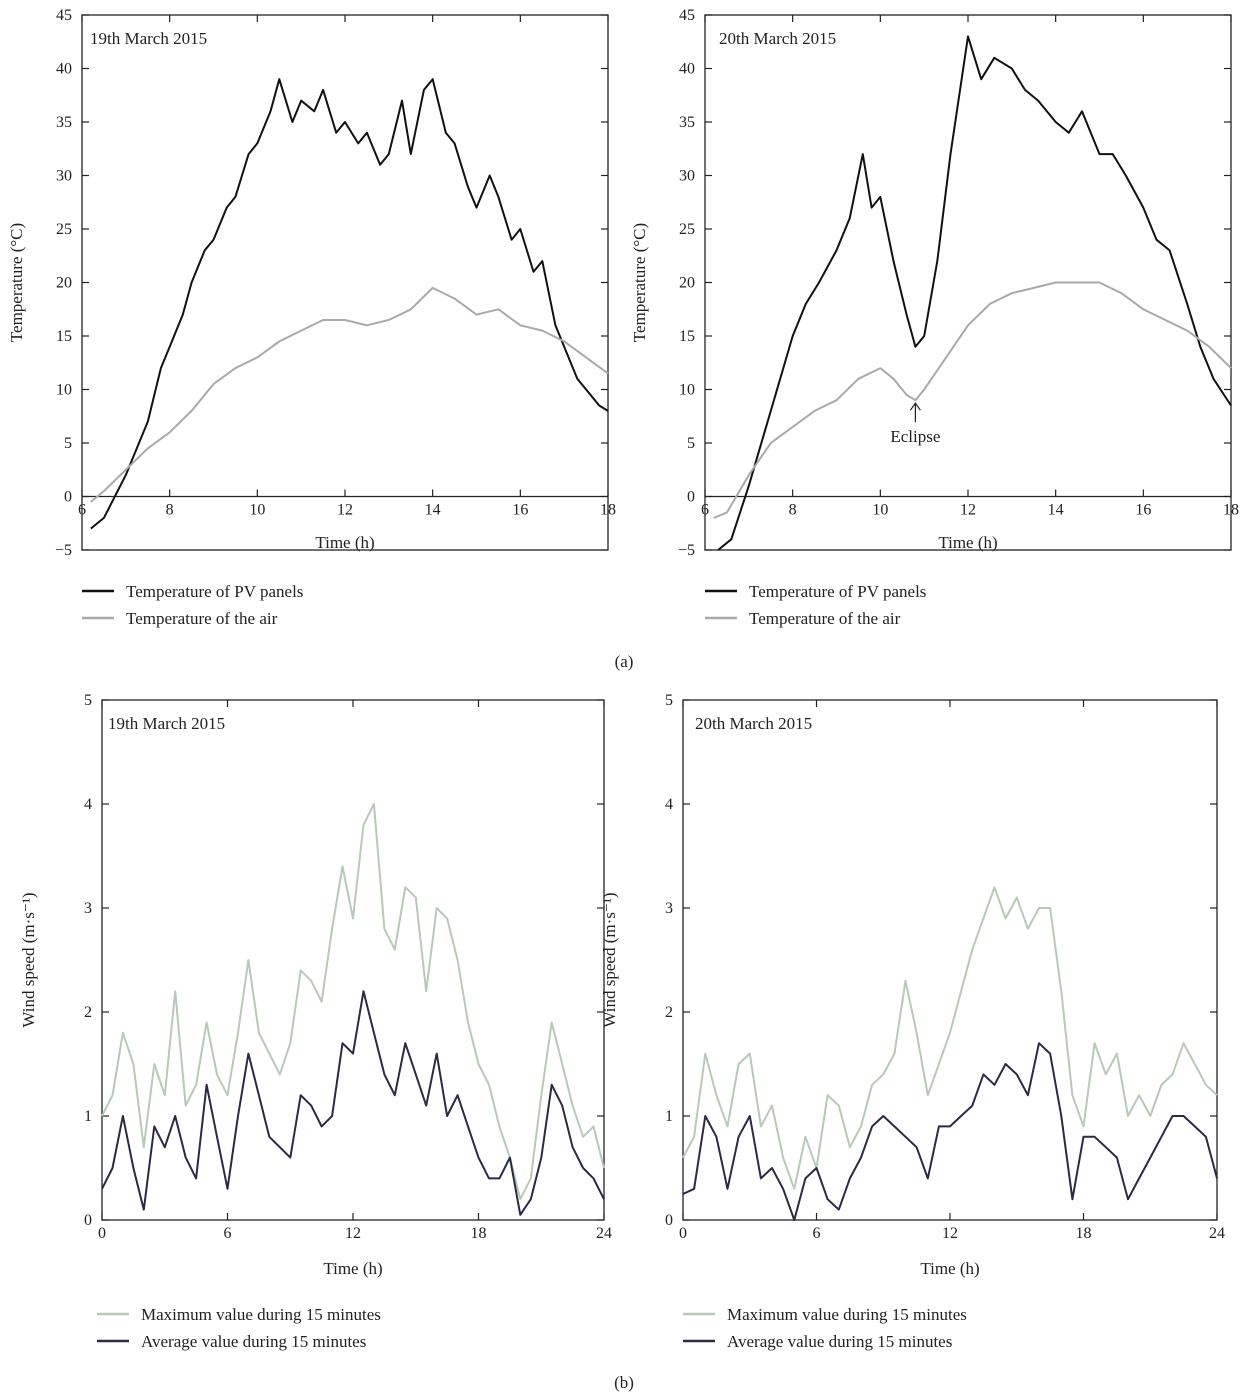  I want to click on panel-label-a: (a), so click(624, 661).